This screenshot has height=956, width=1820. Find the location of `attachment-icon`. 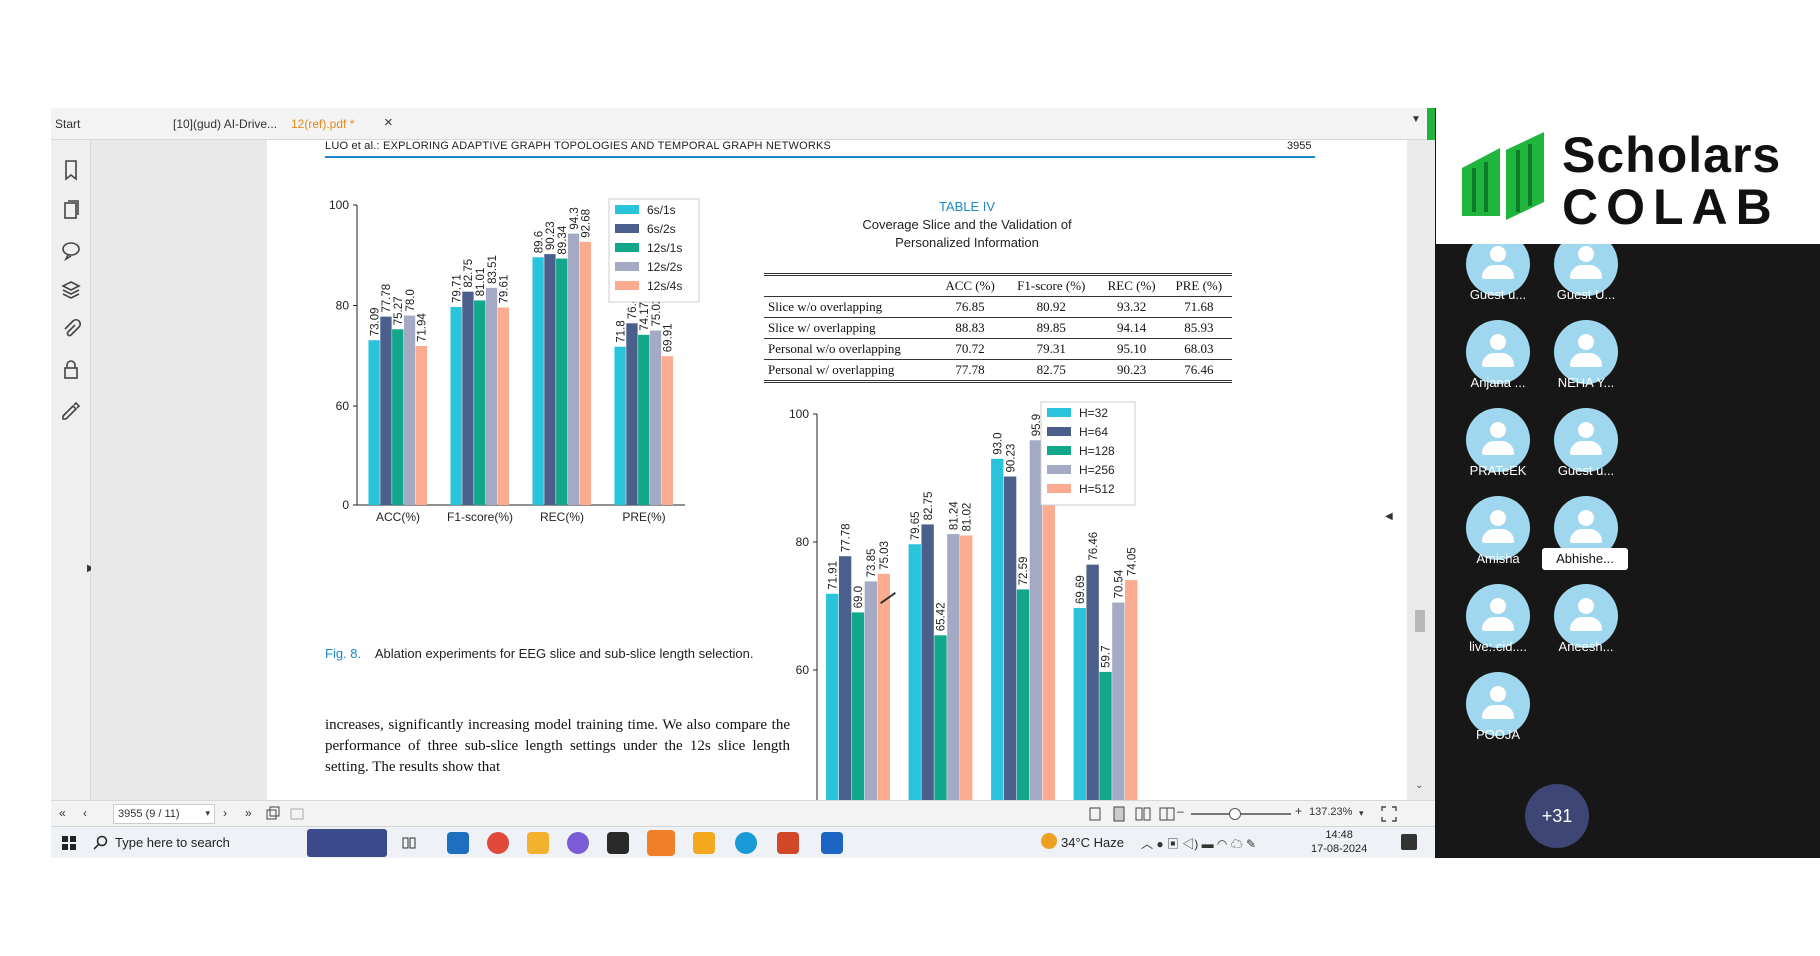

attachment-icon is located at coordinates (71, 330).